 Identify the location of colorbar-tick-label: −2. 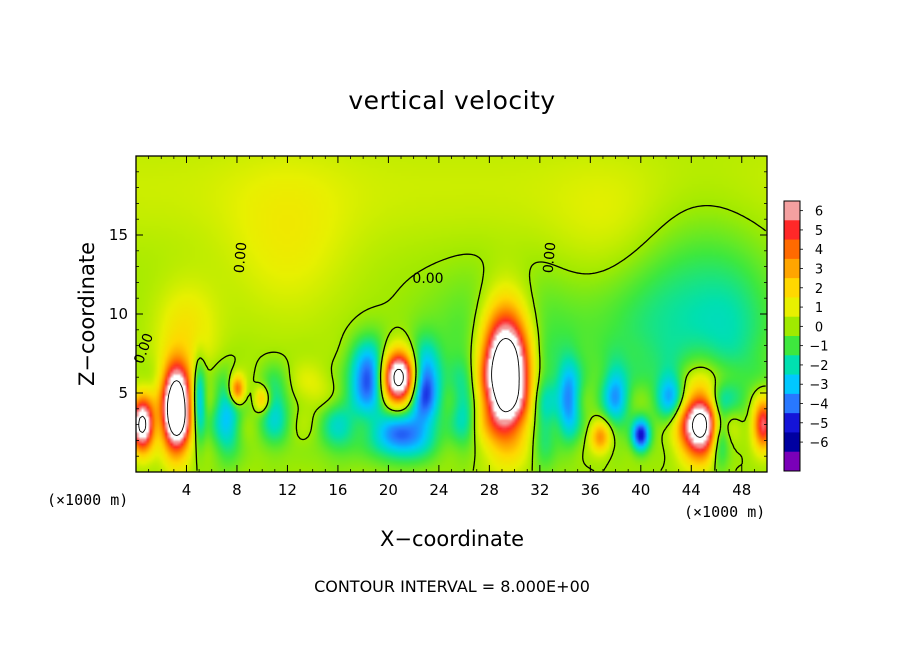
(818, 366).